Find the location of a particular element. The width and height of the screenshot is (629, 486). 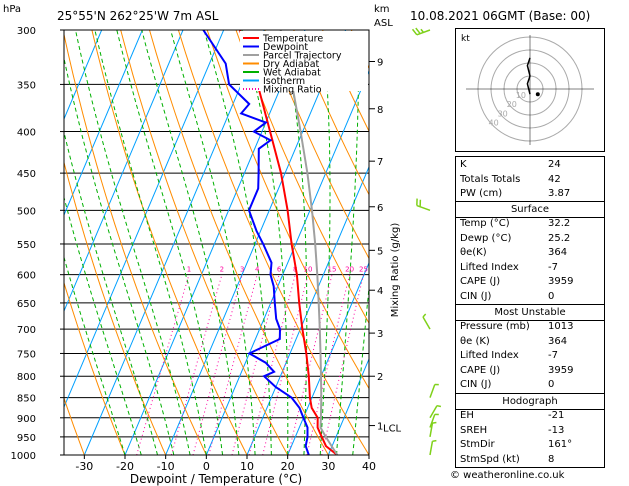

legend-box is located at coordinates (304, 61).